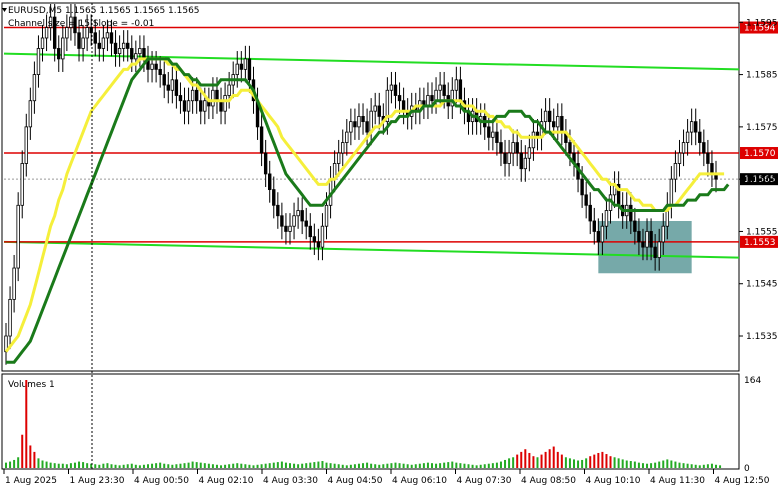 The width and height of the screenshot is (781, 489). What do you see at coordinates (762, 128) in the screenshot?
I see `price-tick-label: 1.1575` at bounding box center [762, 128].